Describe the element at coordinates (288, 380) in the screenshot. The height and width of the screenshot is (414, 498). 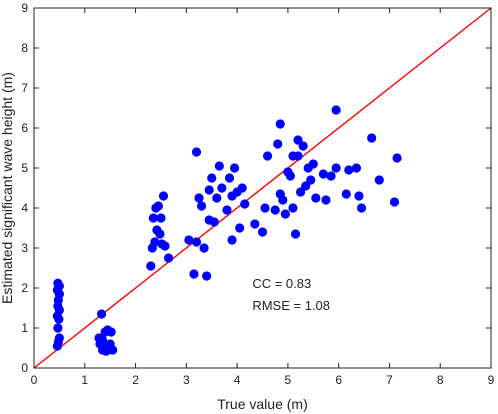
I see `x-tick-label: 5` at that location.